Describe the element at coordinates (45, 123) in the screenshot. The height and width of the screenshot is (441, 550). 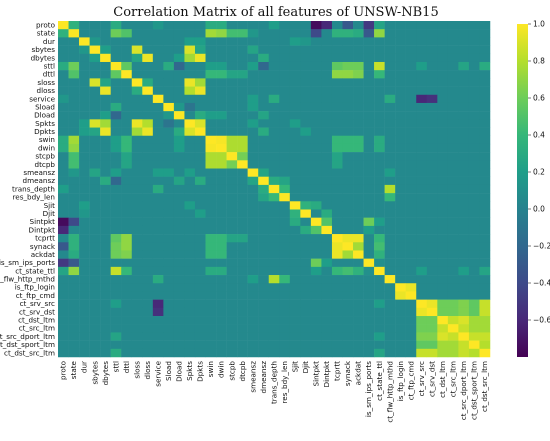
I see `y-tick-label: Spkts` at that location.